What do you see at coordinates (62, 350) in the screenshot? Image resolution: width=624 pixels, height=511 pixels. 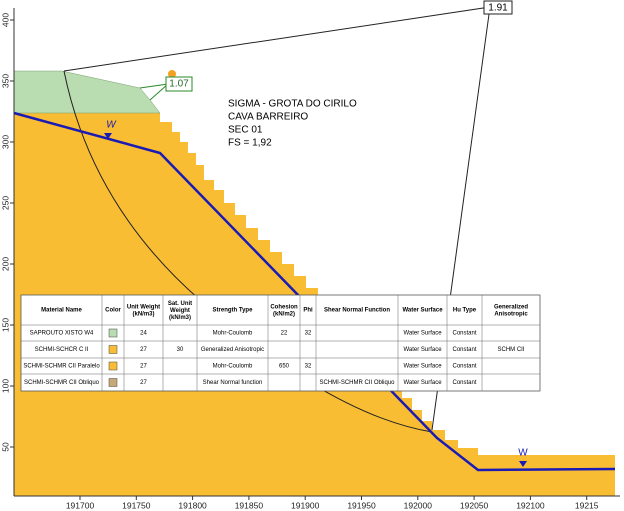 I see `table-cell: SCHMI-SCHCR C II` at bounding box center [62, 350].